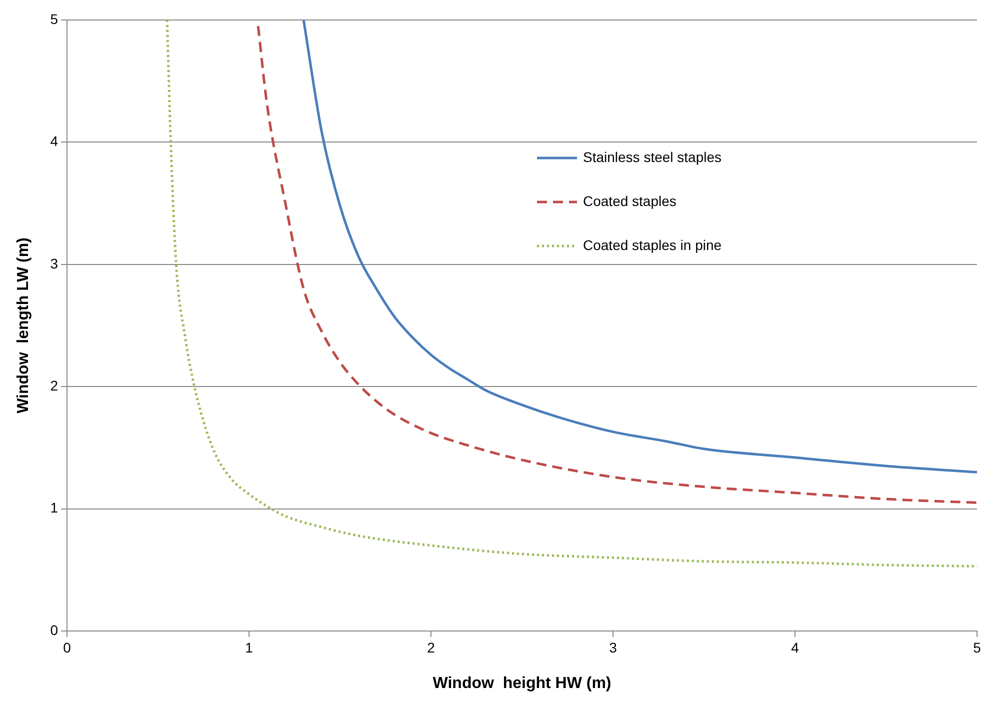  I want to click on y-tick-label: 4, so click(54, 141).